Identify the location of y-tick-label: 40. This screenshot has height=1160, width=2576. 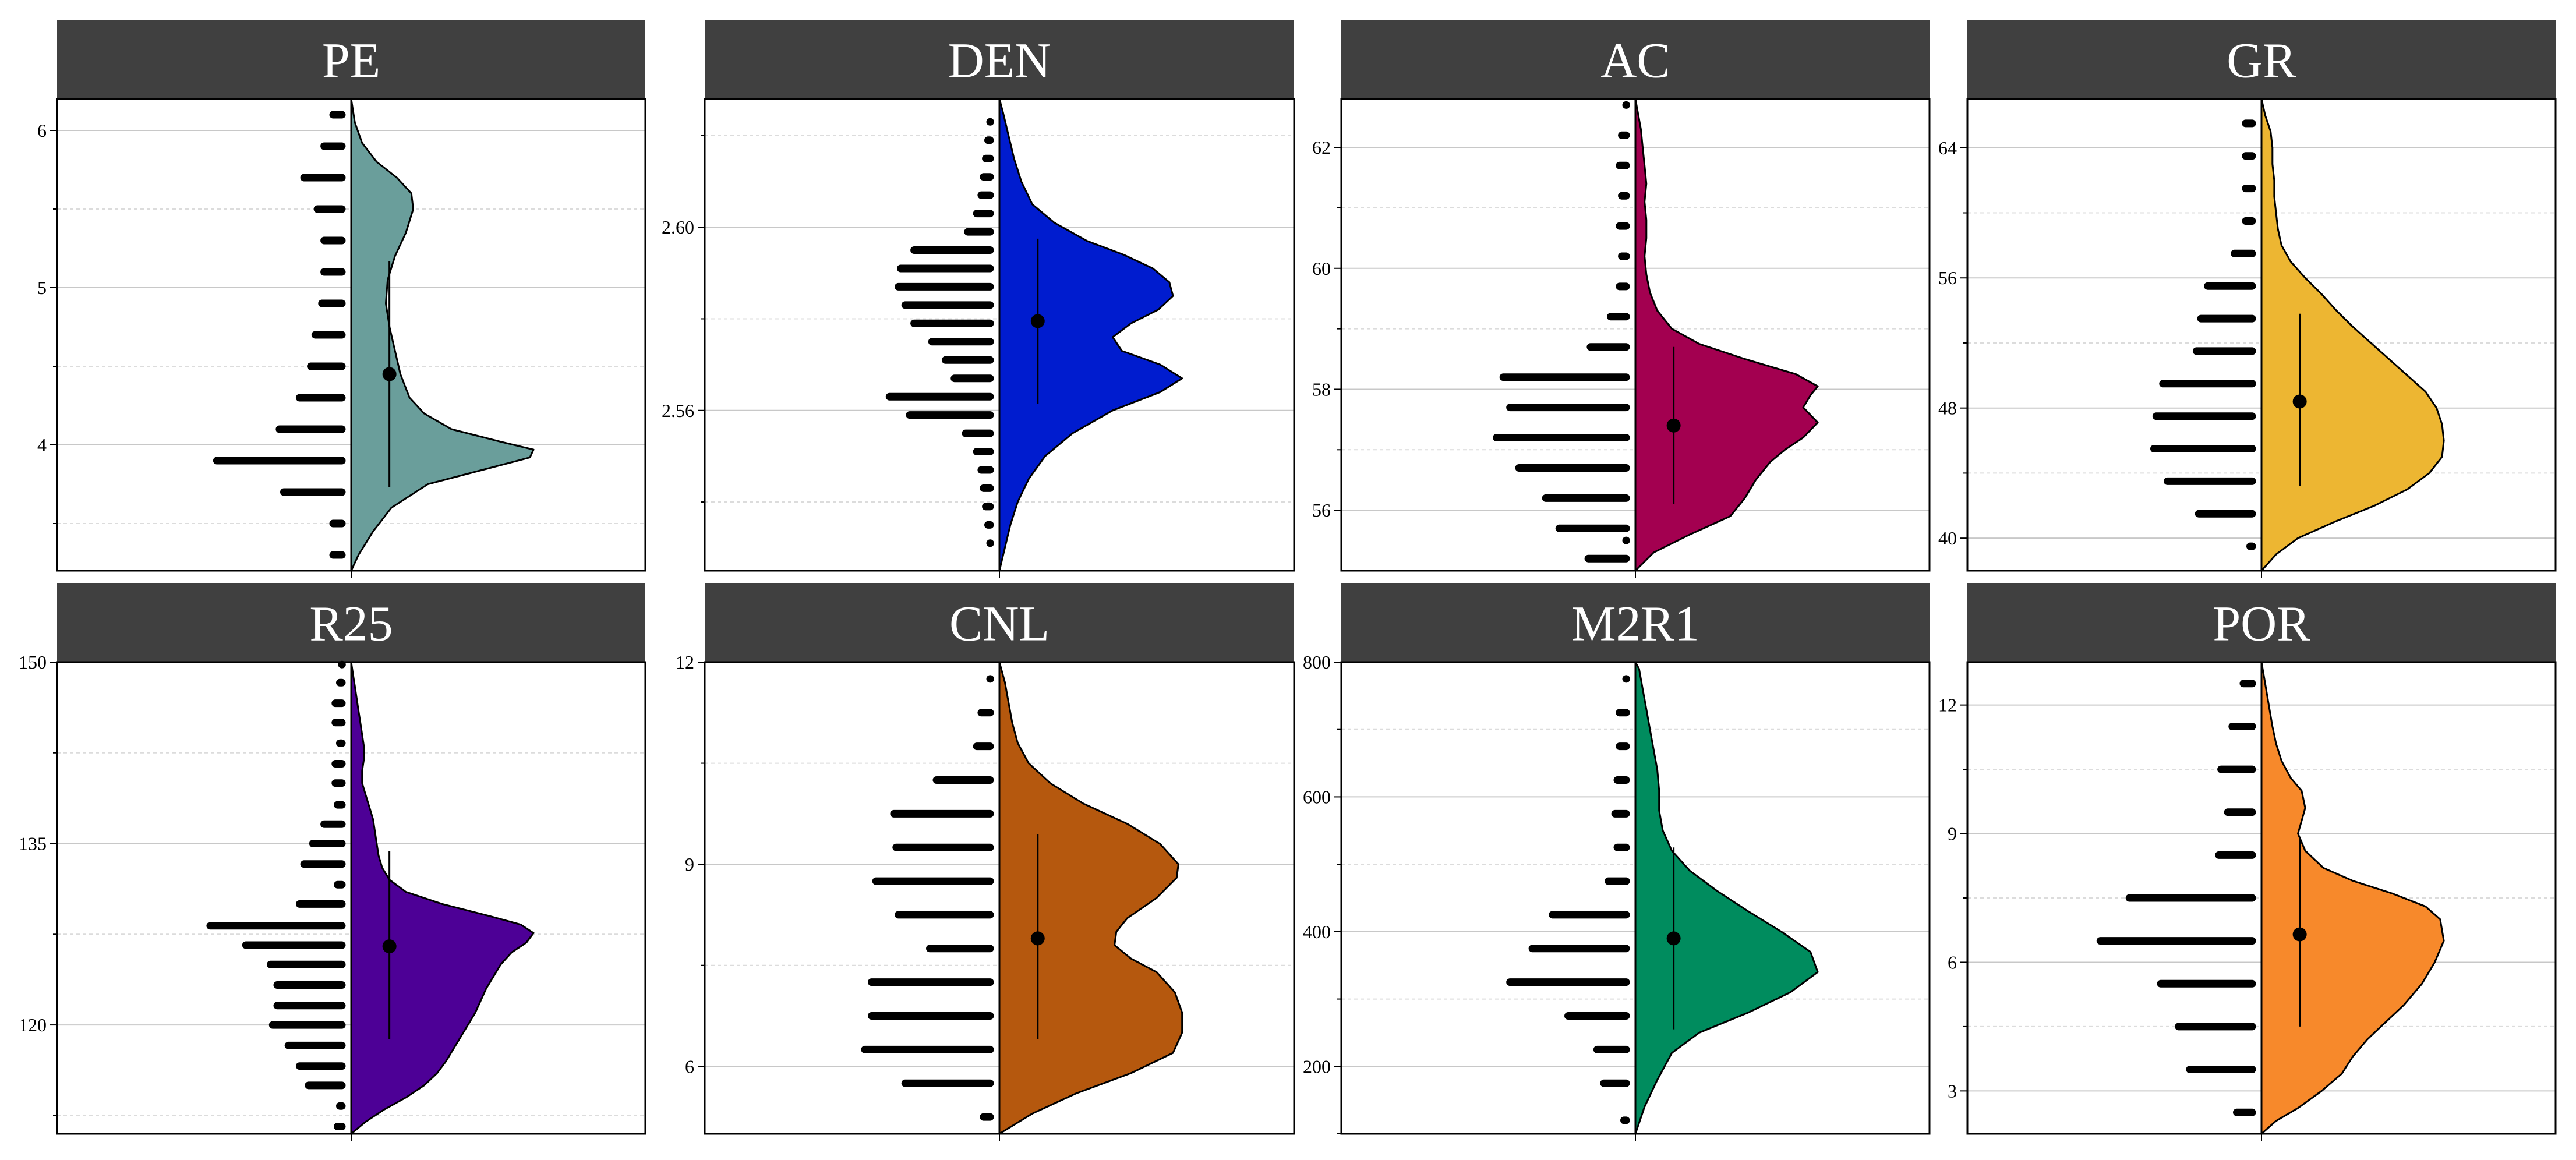
(1947, 538).